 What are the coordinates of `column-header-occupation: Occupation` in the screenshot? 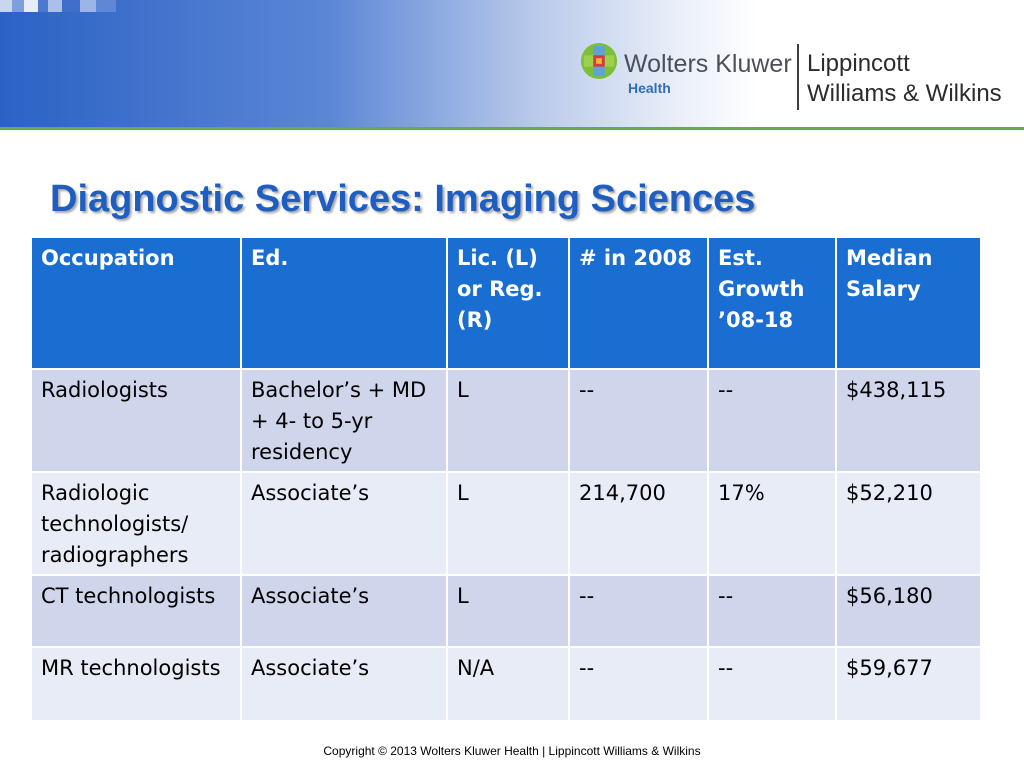 It's located at (136, 303).